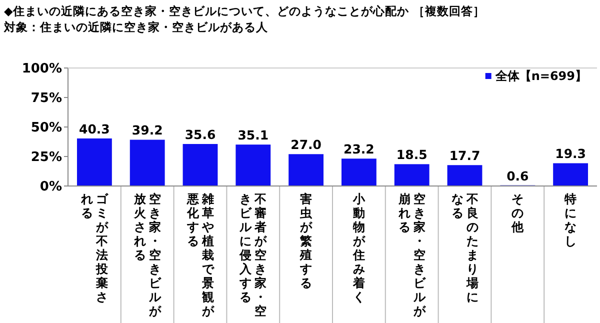 The width and height of the screenshot is (600, 323). Describe the element at coordinates (94, 128) in the screenshot. I see `data-label: 40.3` at that location.